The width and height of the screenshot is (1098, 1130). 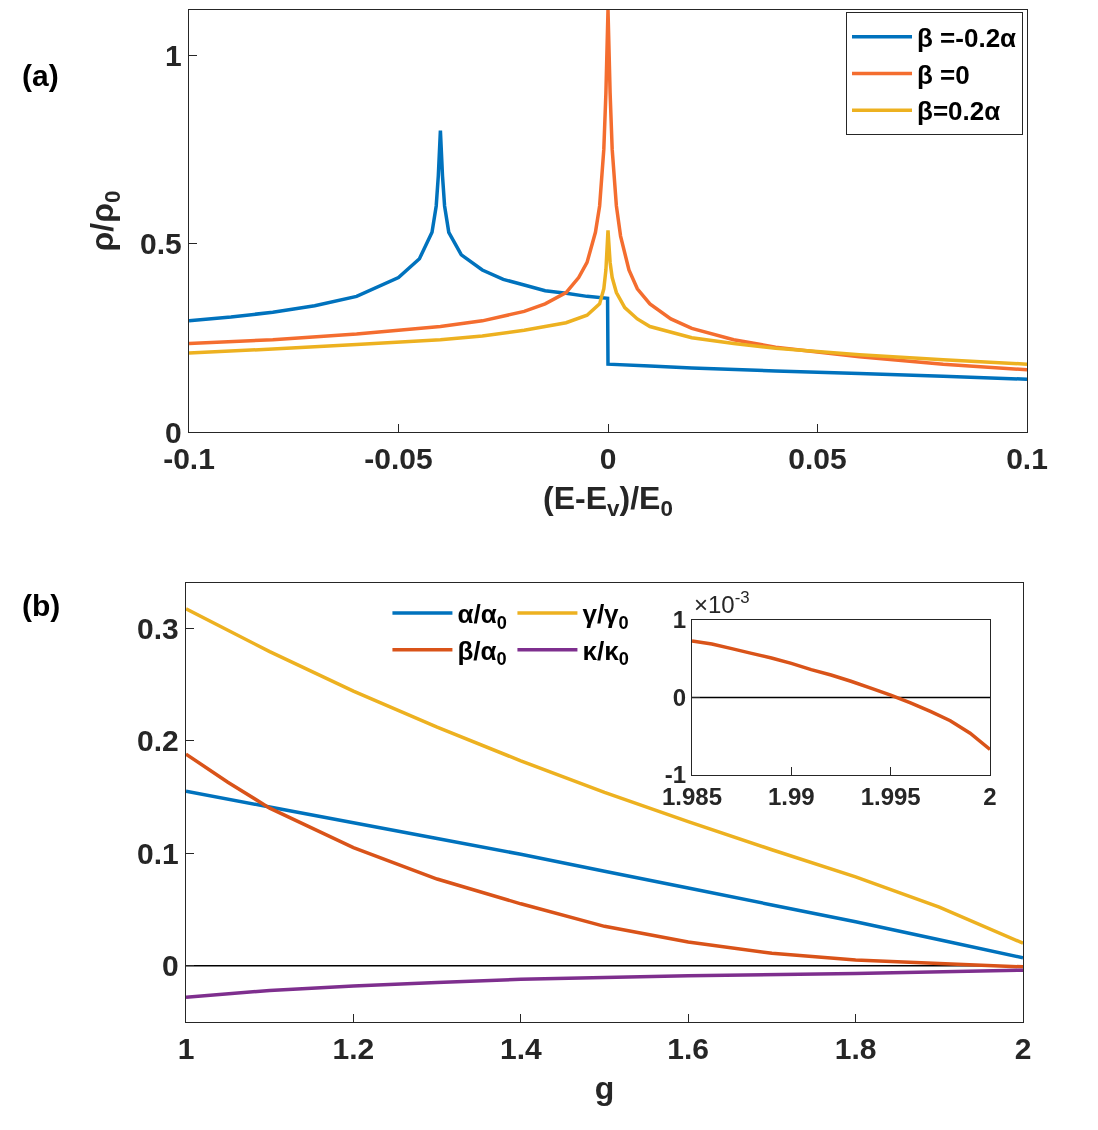 I want to click on chart-title: (b), so click(x=41, y=606).